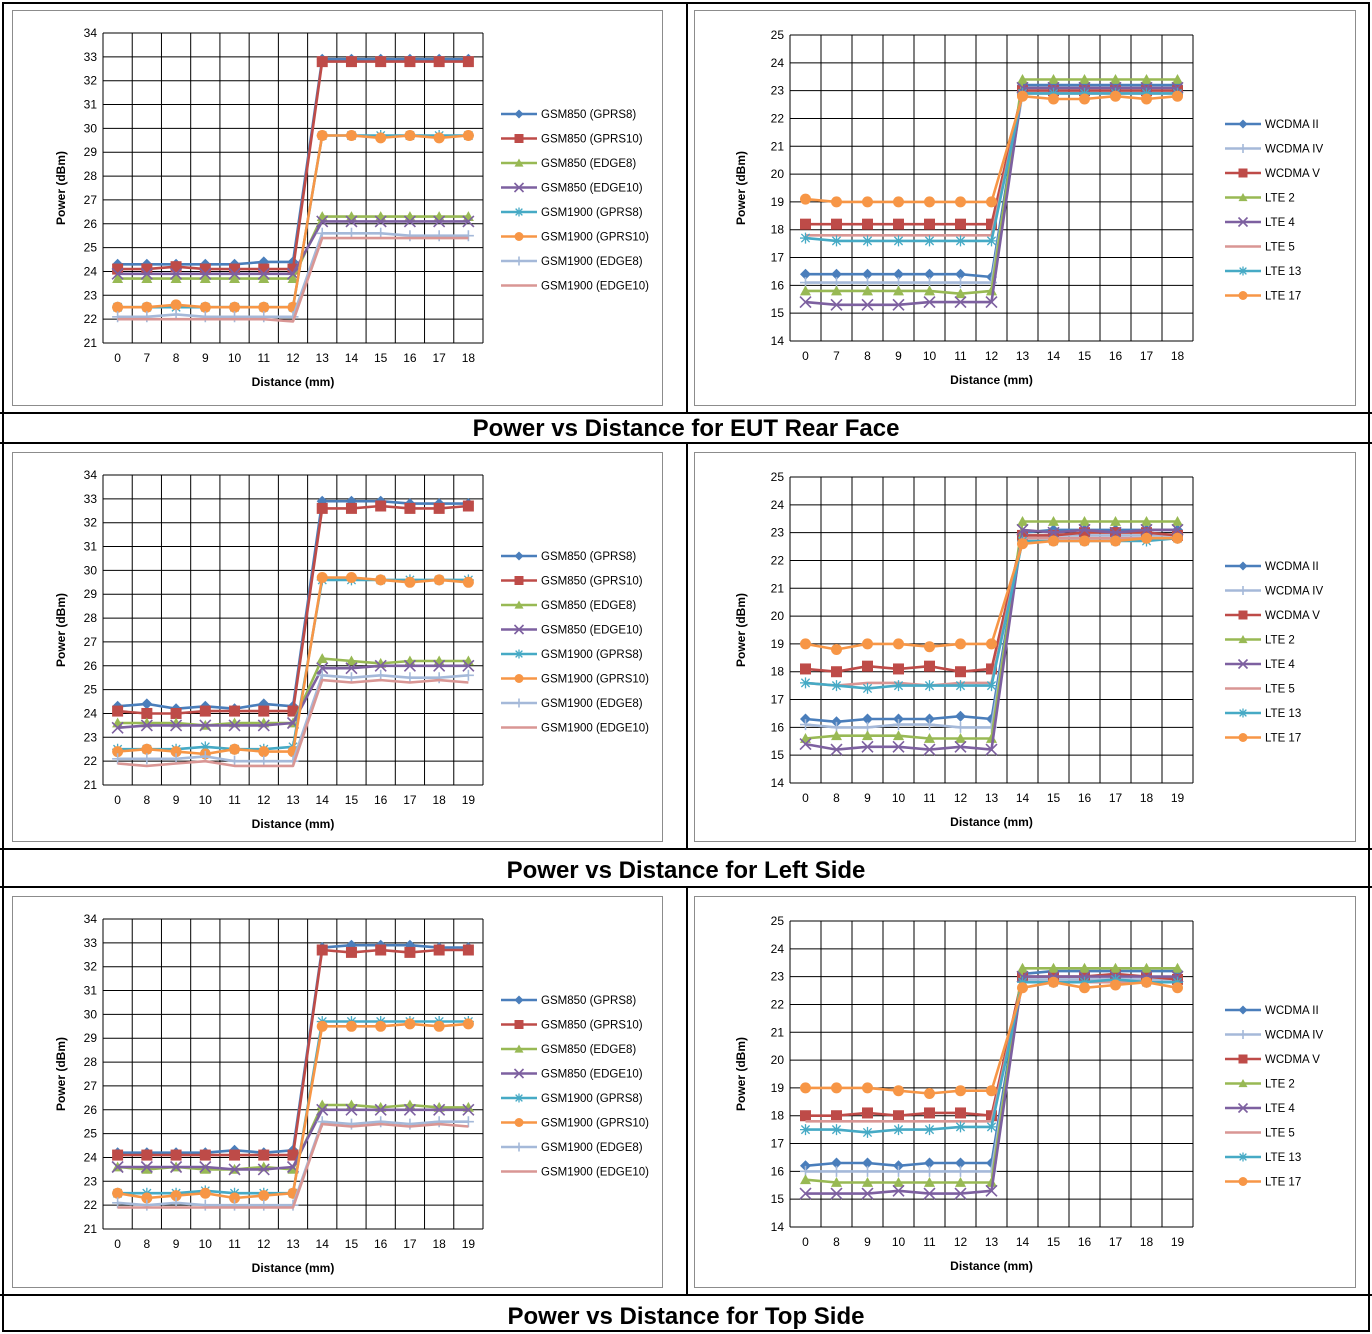  Describe the element at coordinates (91, 1205) in the screenshot. I see `y-tick-label: 22` at that location.